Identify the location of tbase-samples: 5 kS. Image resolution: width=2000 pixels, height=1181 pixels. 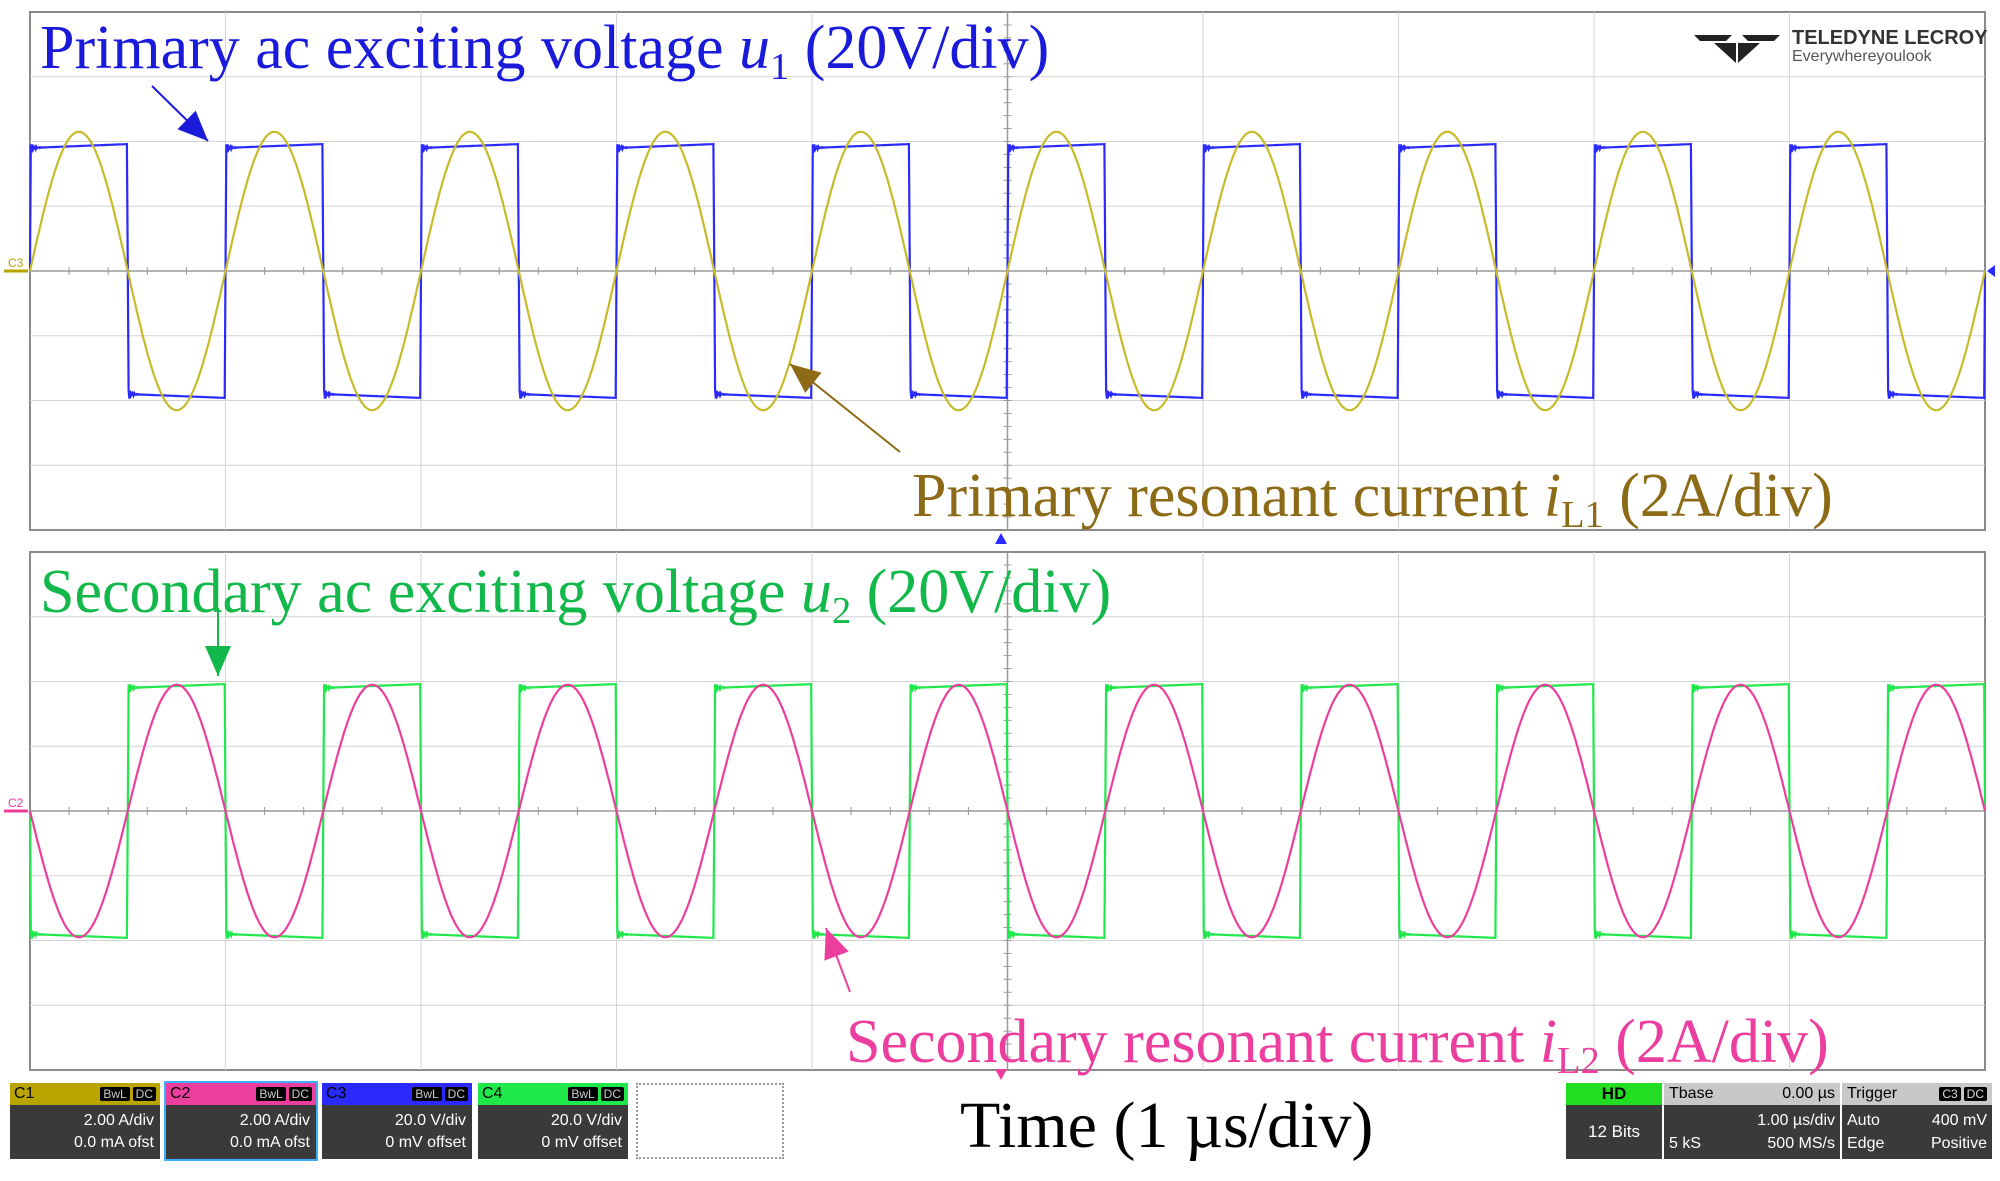
(1685, 1143).